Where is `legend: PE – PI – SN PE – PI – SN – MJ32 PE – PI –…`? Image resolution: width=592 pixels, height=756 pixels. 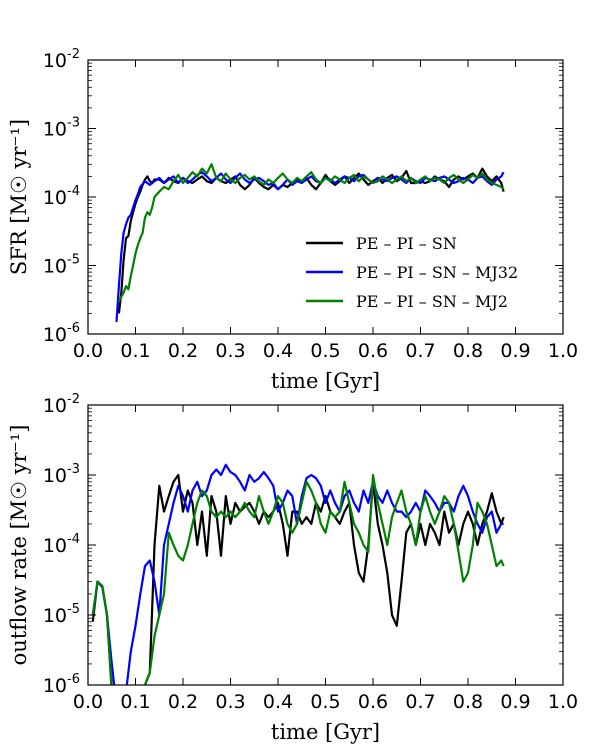 legend: PE – PI – SN PE – PI – SN – MJ32 PE – PI –… is located at coordinates (412, 272).